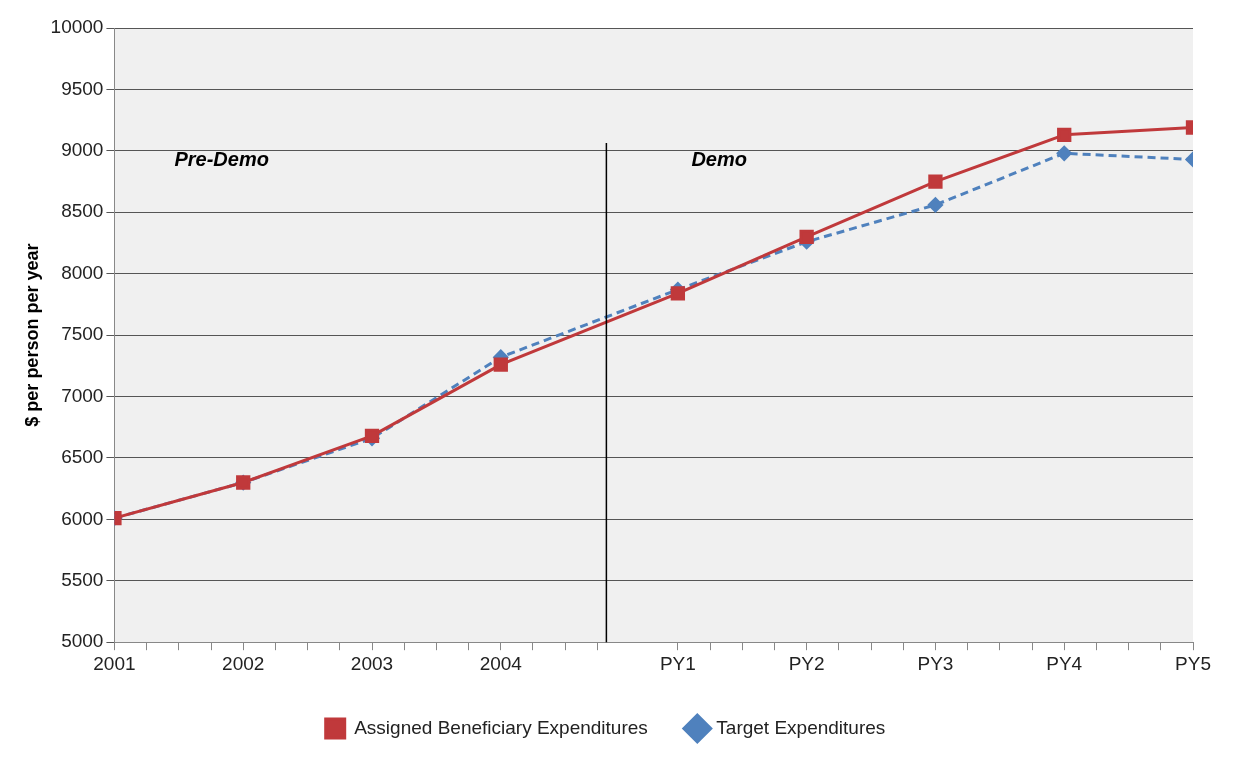 Image resolution: width=1250 pixels, height=770 pixels. What do you see at coordinates (1193, 663) in the screenshot?
I see `x-tick-label: PY5` at bounding box center [1193, 663].